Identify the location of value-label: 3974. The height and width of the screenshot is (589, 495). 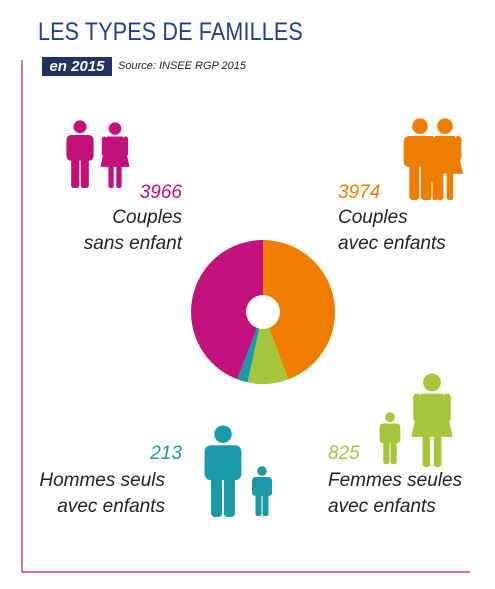
(359, 192).